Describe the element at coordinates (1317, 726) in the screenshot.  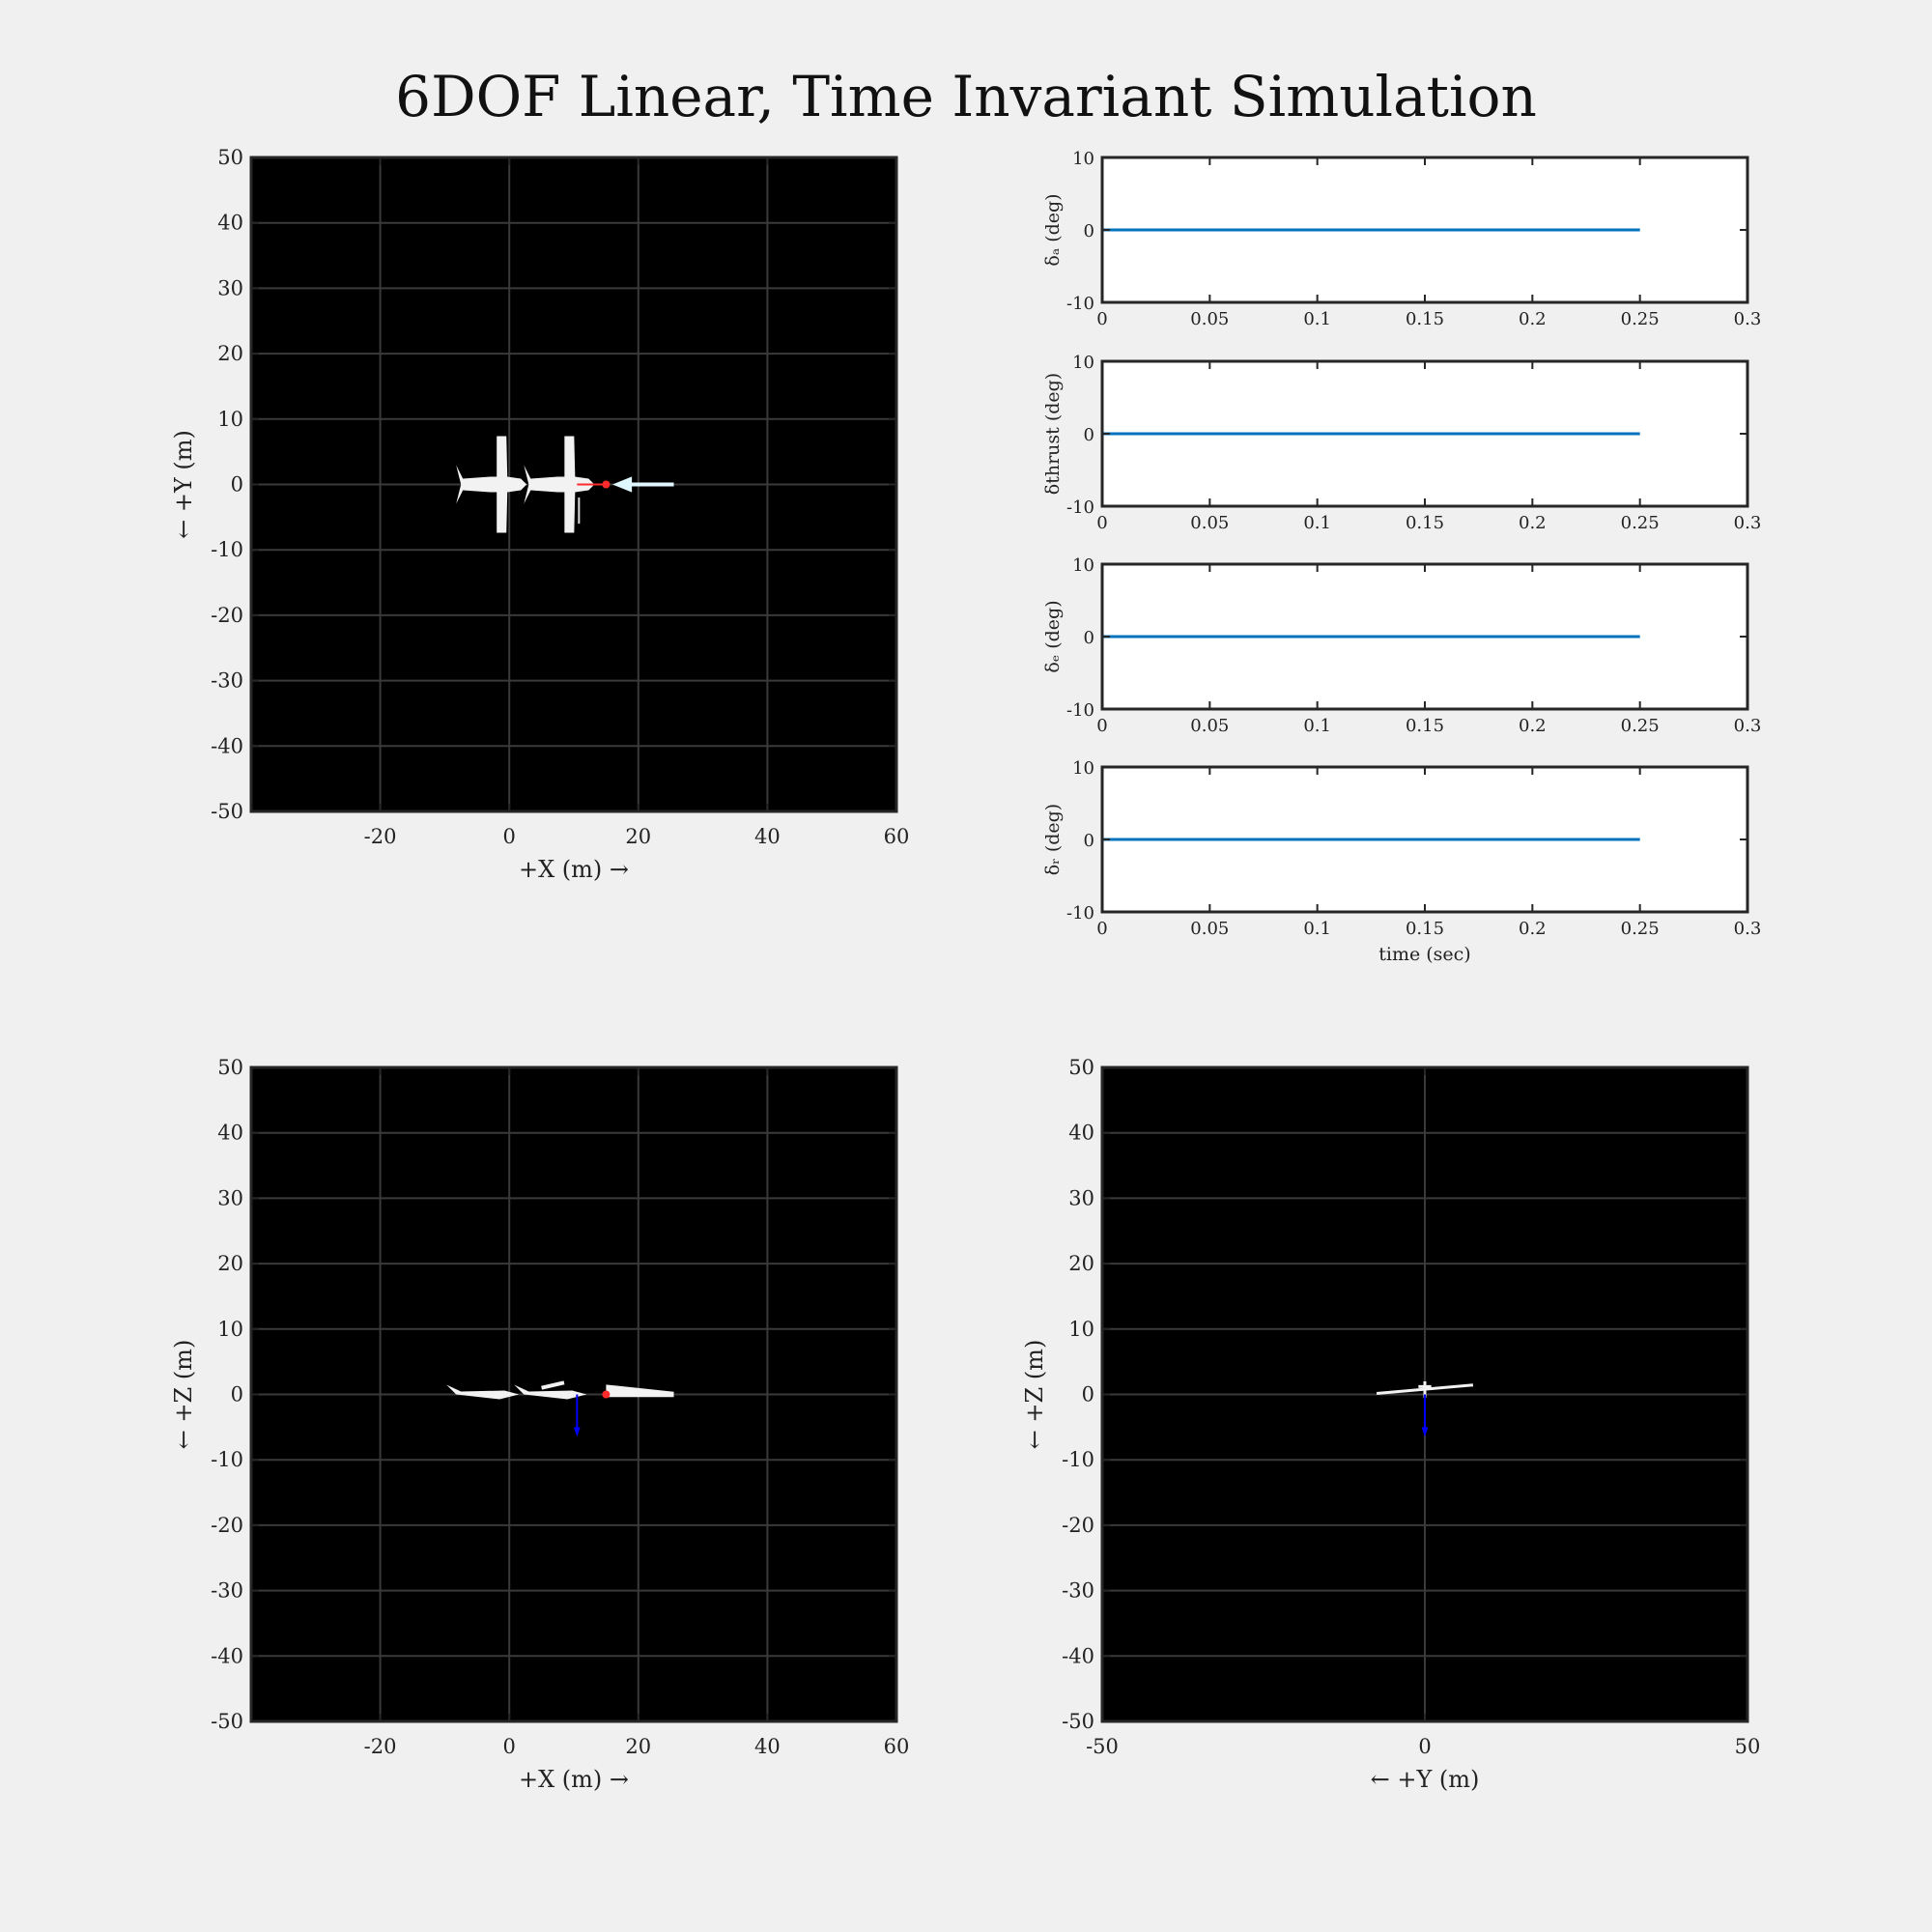
I see `delta-e-xtick-label: 0.1` at that location.